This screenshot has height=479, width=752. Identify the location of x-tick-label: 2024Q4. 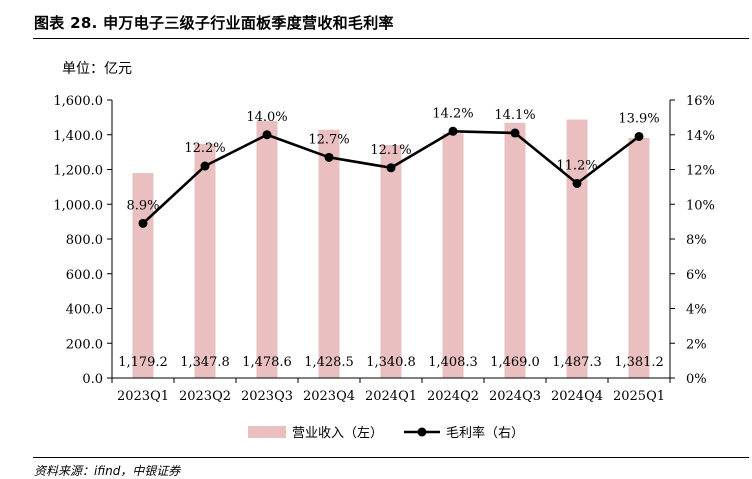
(577, 396).